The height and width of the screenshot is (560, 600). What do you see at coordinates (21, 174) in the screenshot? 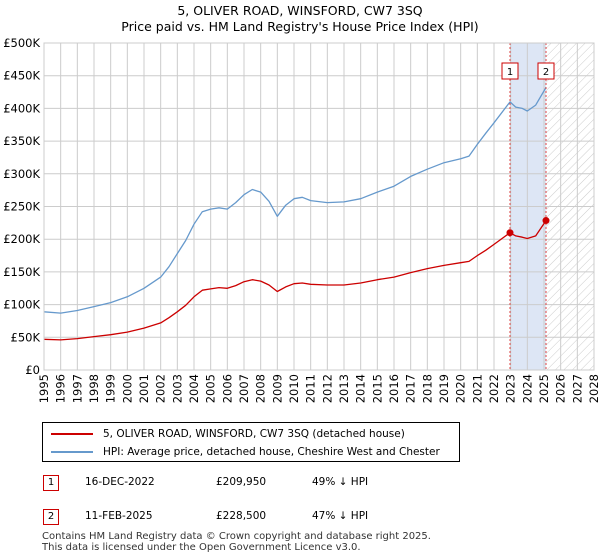
I see `y-tick-label: £300K` at bounding box center [21, 174].